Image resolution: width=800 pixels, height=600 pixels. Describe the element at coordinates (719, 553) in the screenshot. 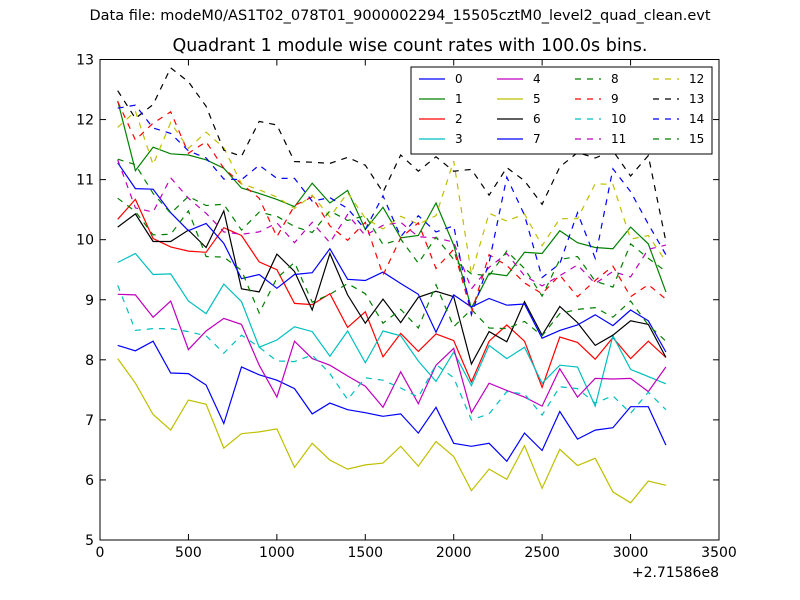

I see `x-tick-label: 3500` at that location.